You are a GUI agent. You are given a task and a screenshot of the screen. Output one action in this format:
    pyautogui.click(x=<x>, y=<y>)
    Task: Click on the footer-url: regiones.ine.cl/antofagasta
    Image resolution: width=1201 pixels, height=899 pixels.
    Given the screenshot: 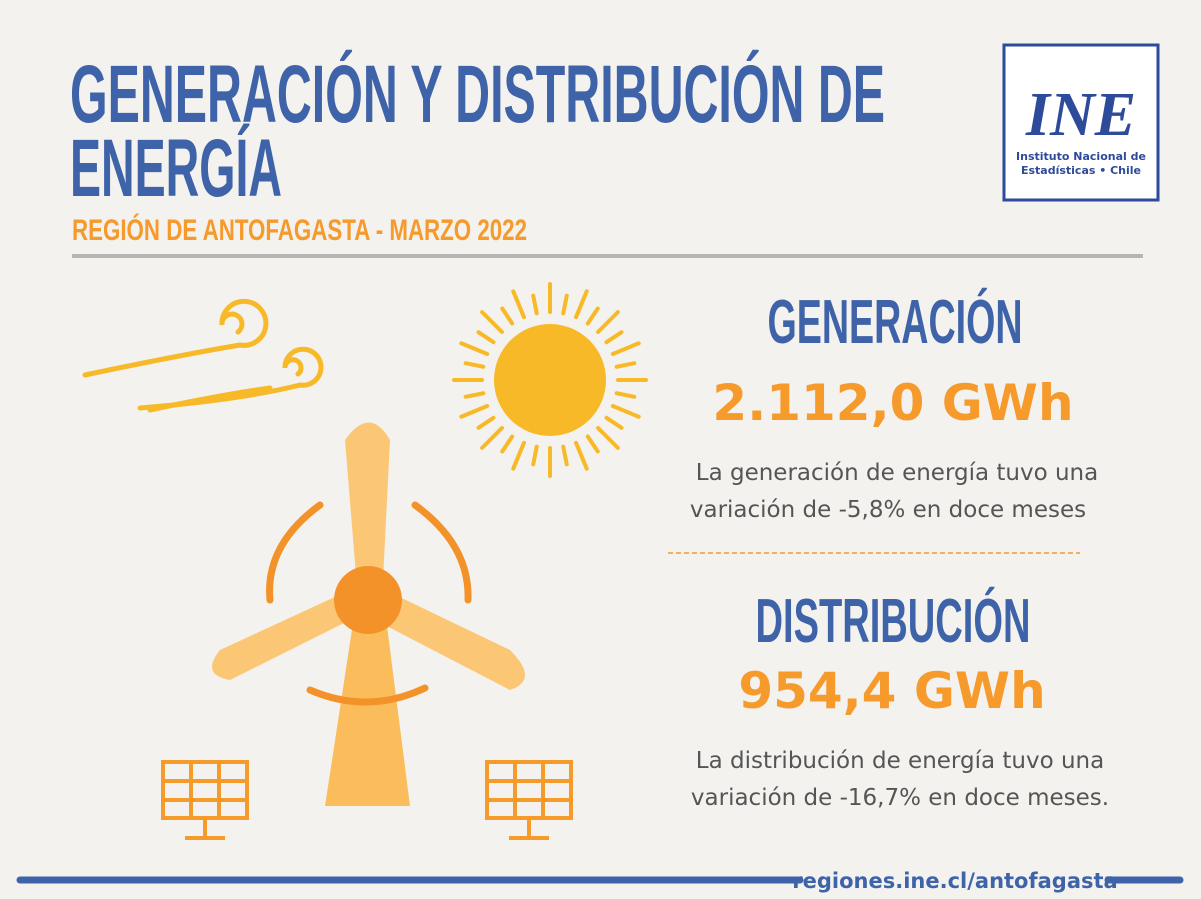 What is the action you would take?
    pyautogui.click(x=954, y=881)
    